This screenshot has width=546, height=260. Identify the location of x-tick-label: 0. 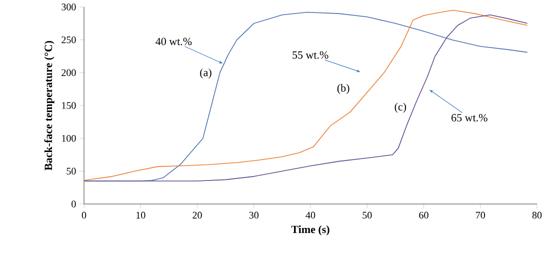
(84, 215).